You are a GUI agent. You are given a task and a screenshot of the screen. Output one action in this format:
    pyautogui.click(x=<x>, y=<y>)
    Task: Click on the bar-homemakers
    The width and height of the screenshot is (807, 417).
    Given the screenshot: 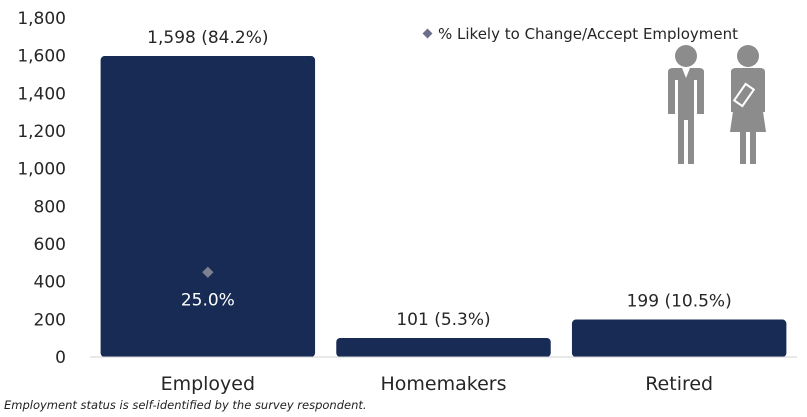 What is the action you would take?
    pyautogui.click(x=443, y=347)
    